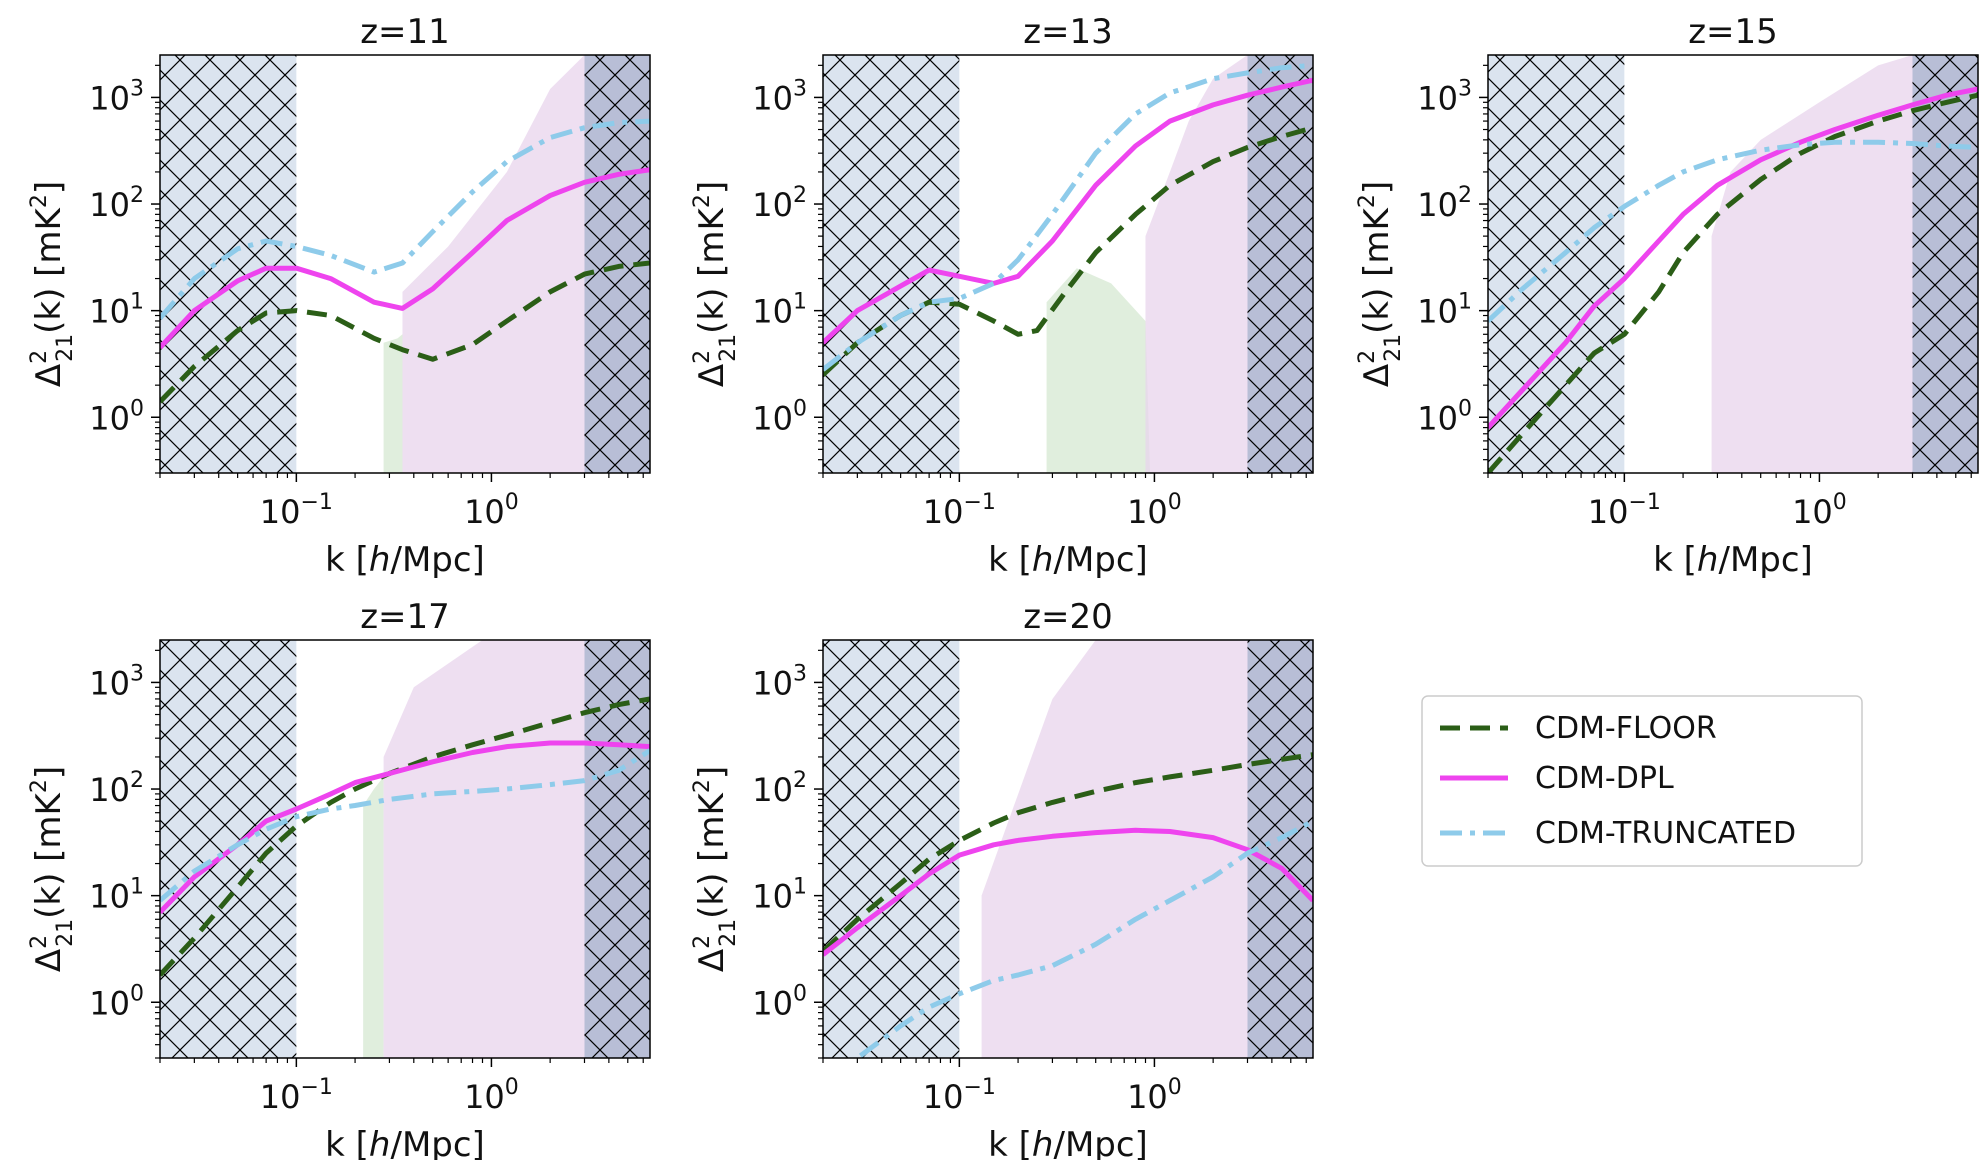  I want to click on legend-item-truncated: CDM-TRUNCATED, so click(1618, 833).